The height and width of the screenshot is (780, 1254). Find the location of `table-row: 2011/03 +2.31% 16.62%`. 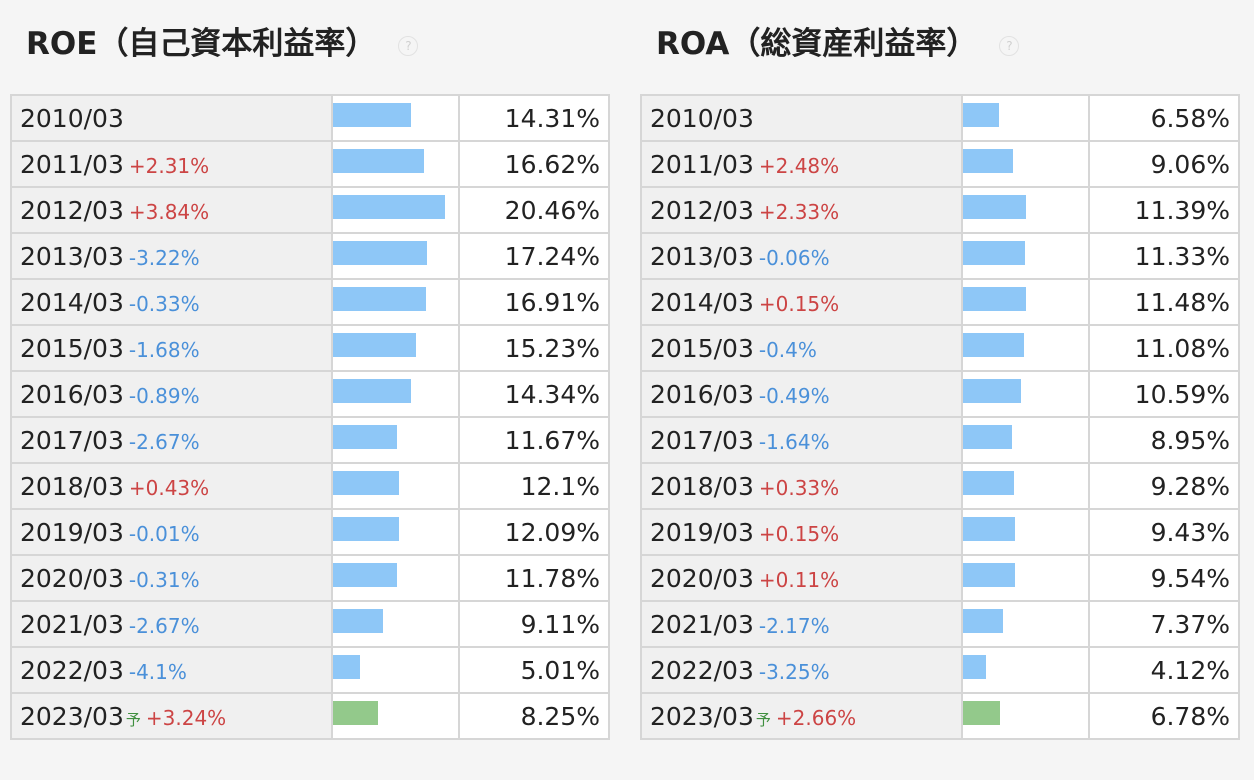

table-row: 2011/03 +2.31% 16.62% is located at coordinates (310, 164).